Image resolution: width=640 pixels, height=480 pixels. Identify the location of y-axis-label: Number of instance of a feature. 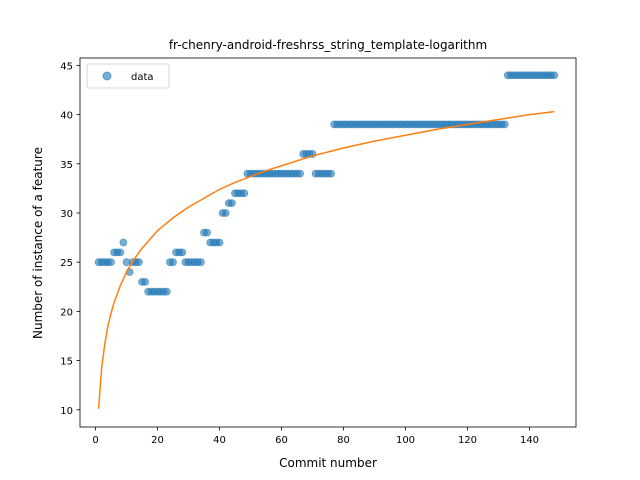
(38, 243).